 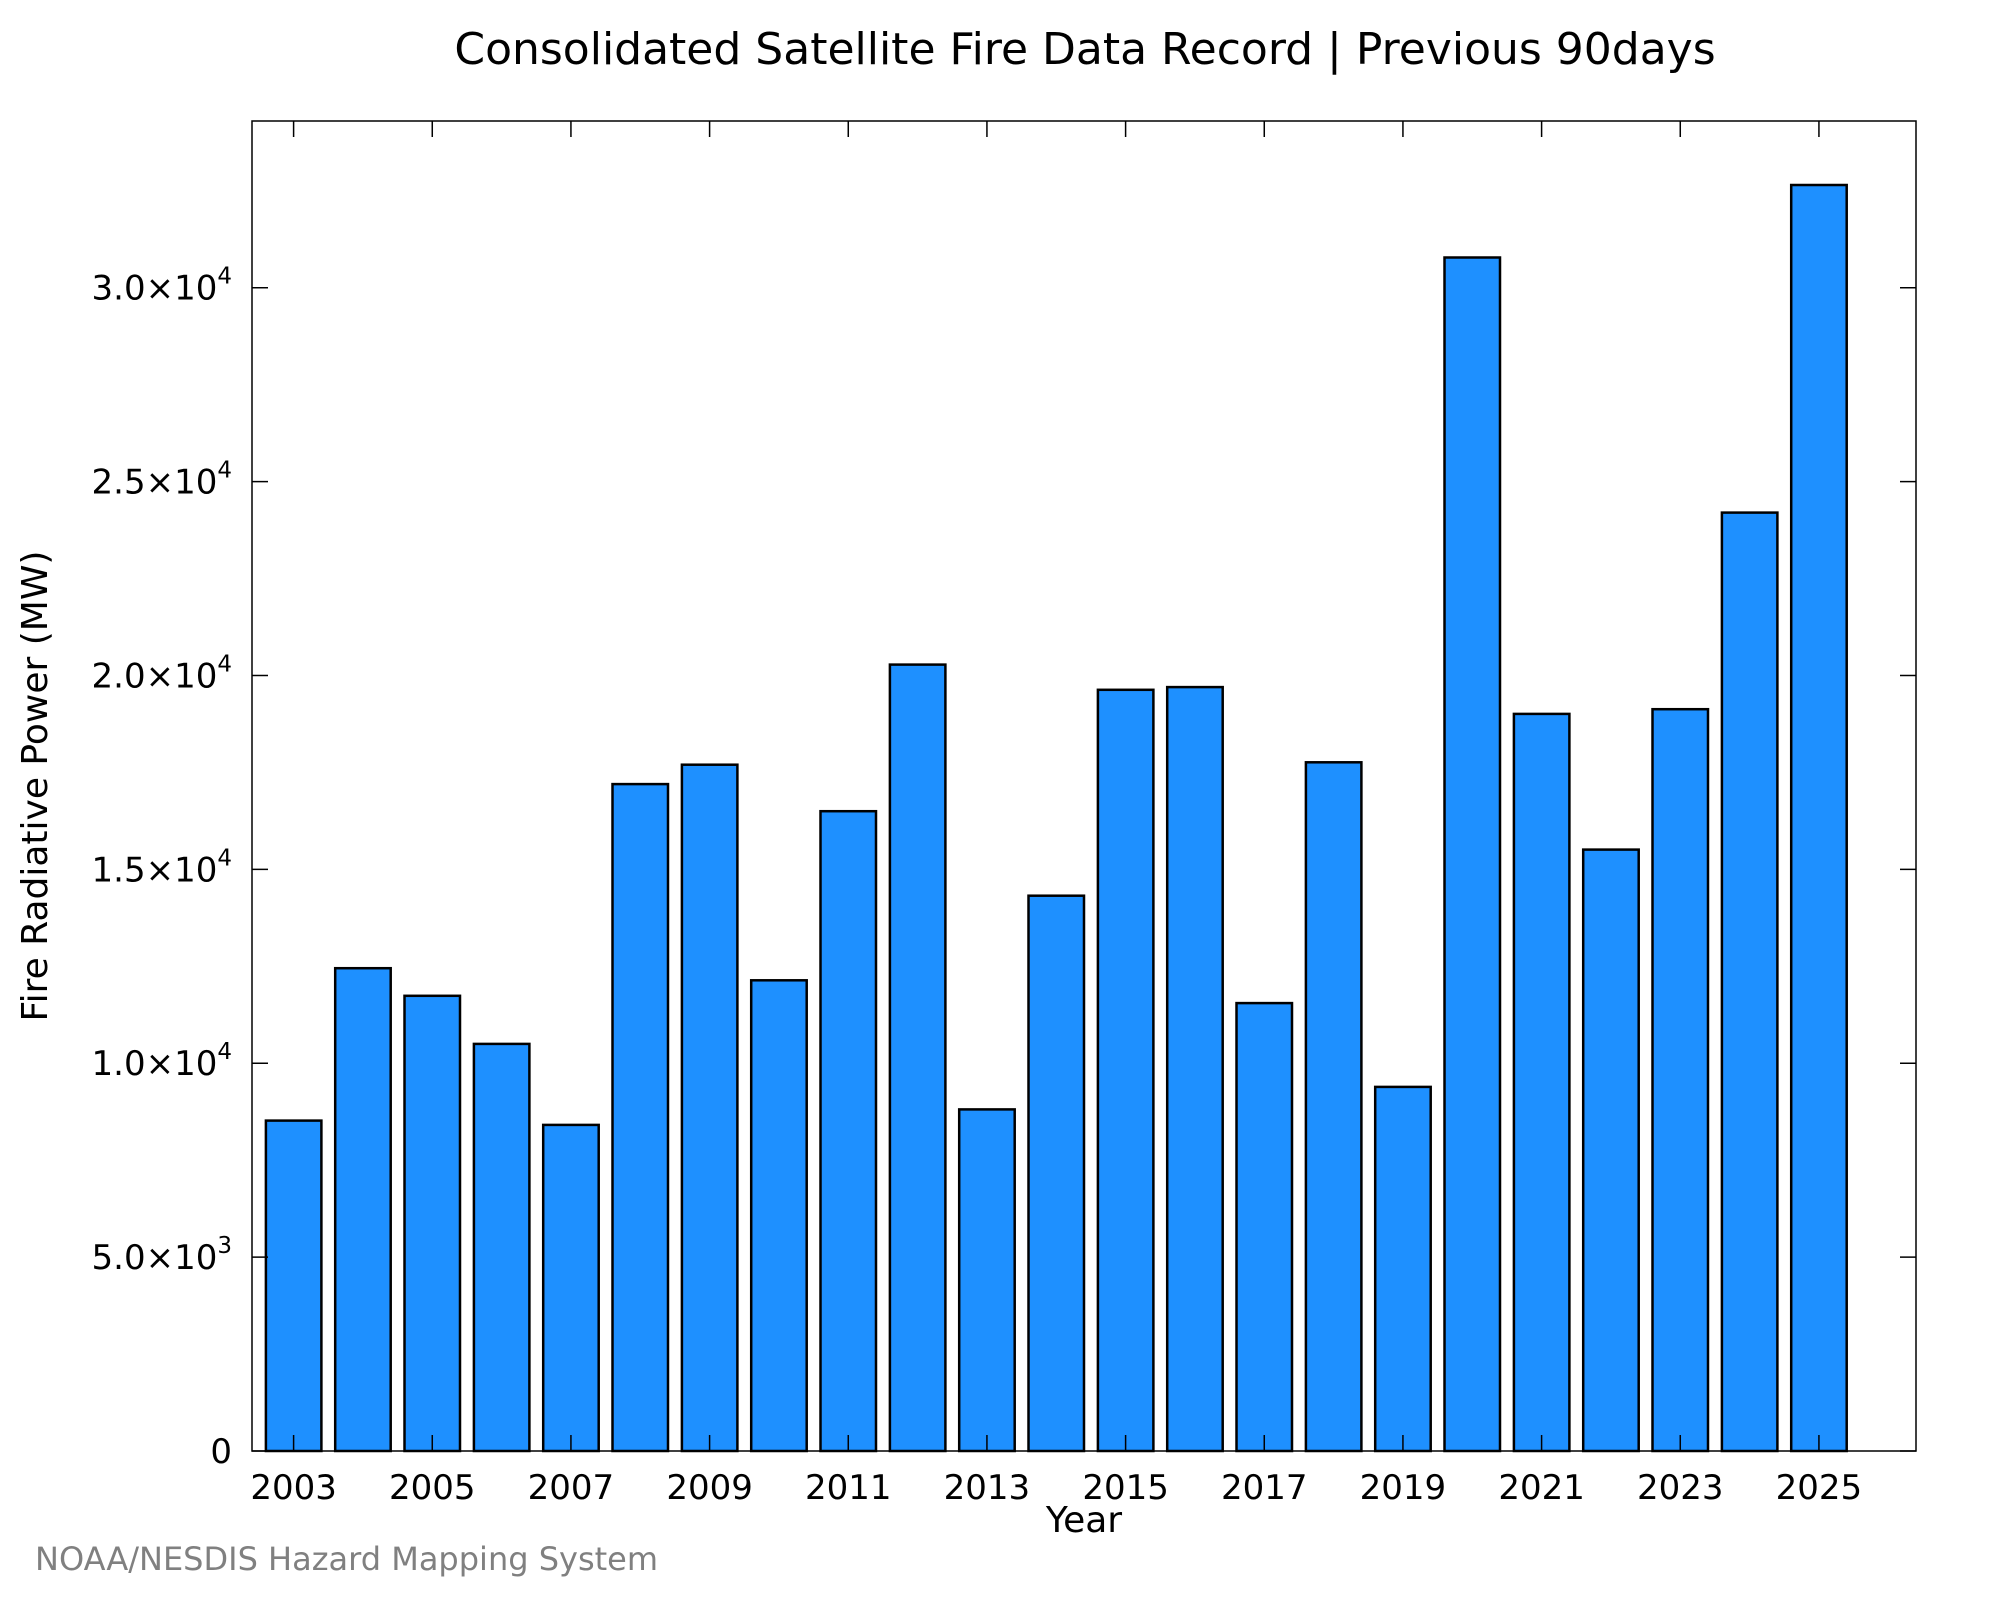 I want to click on bar-2021, so click(x=1541, y=1082).